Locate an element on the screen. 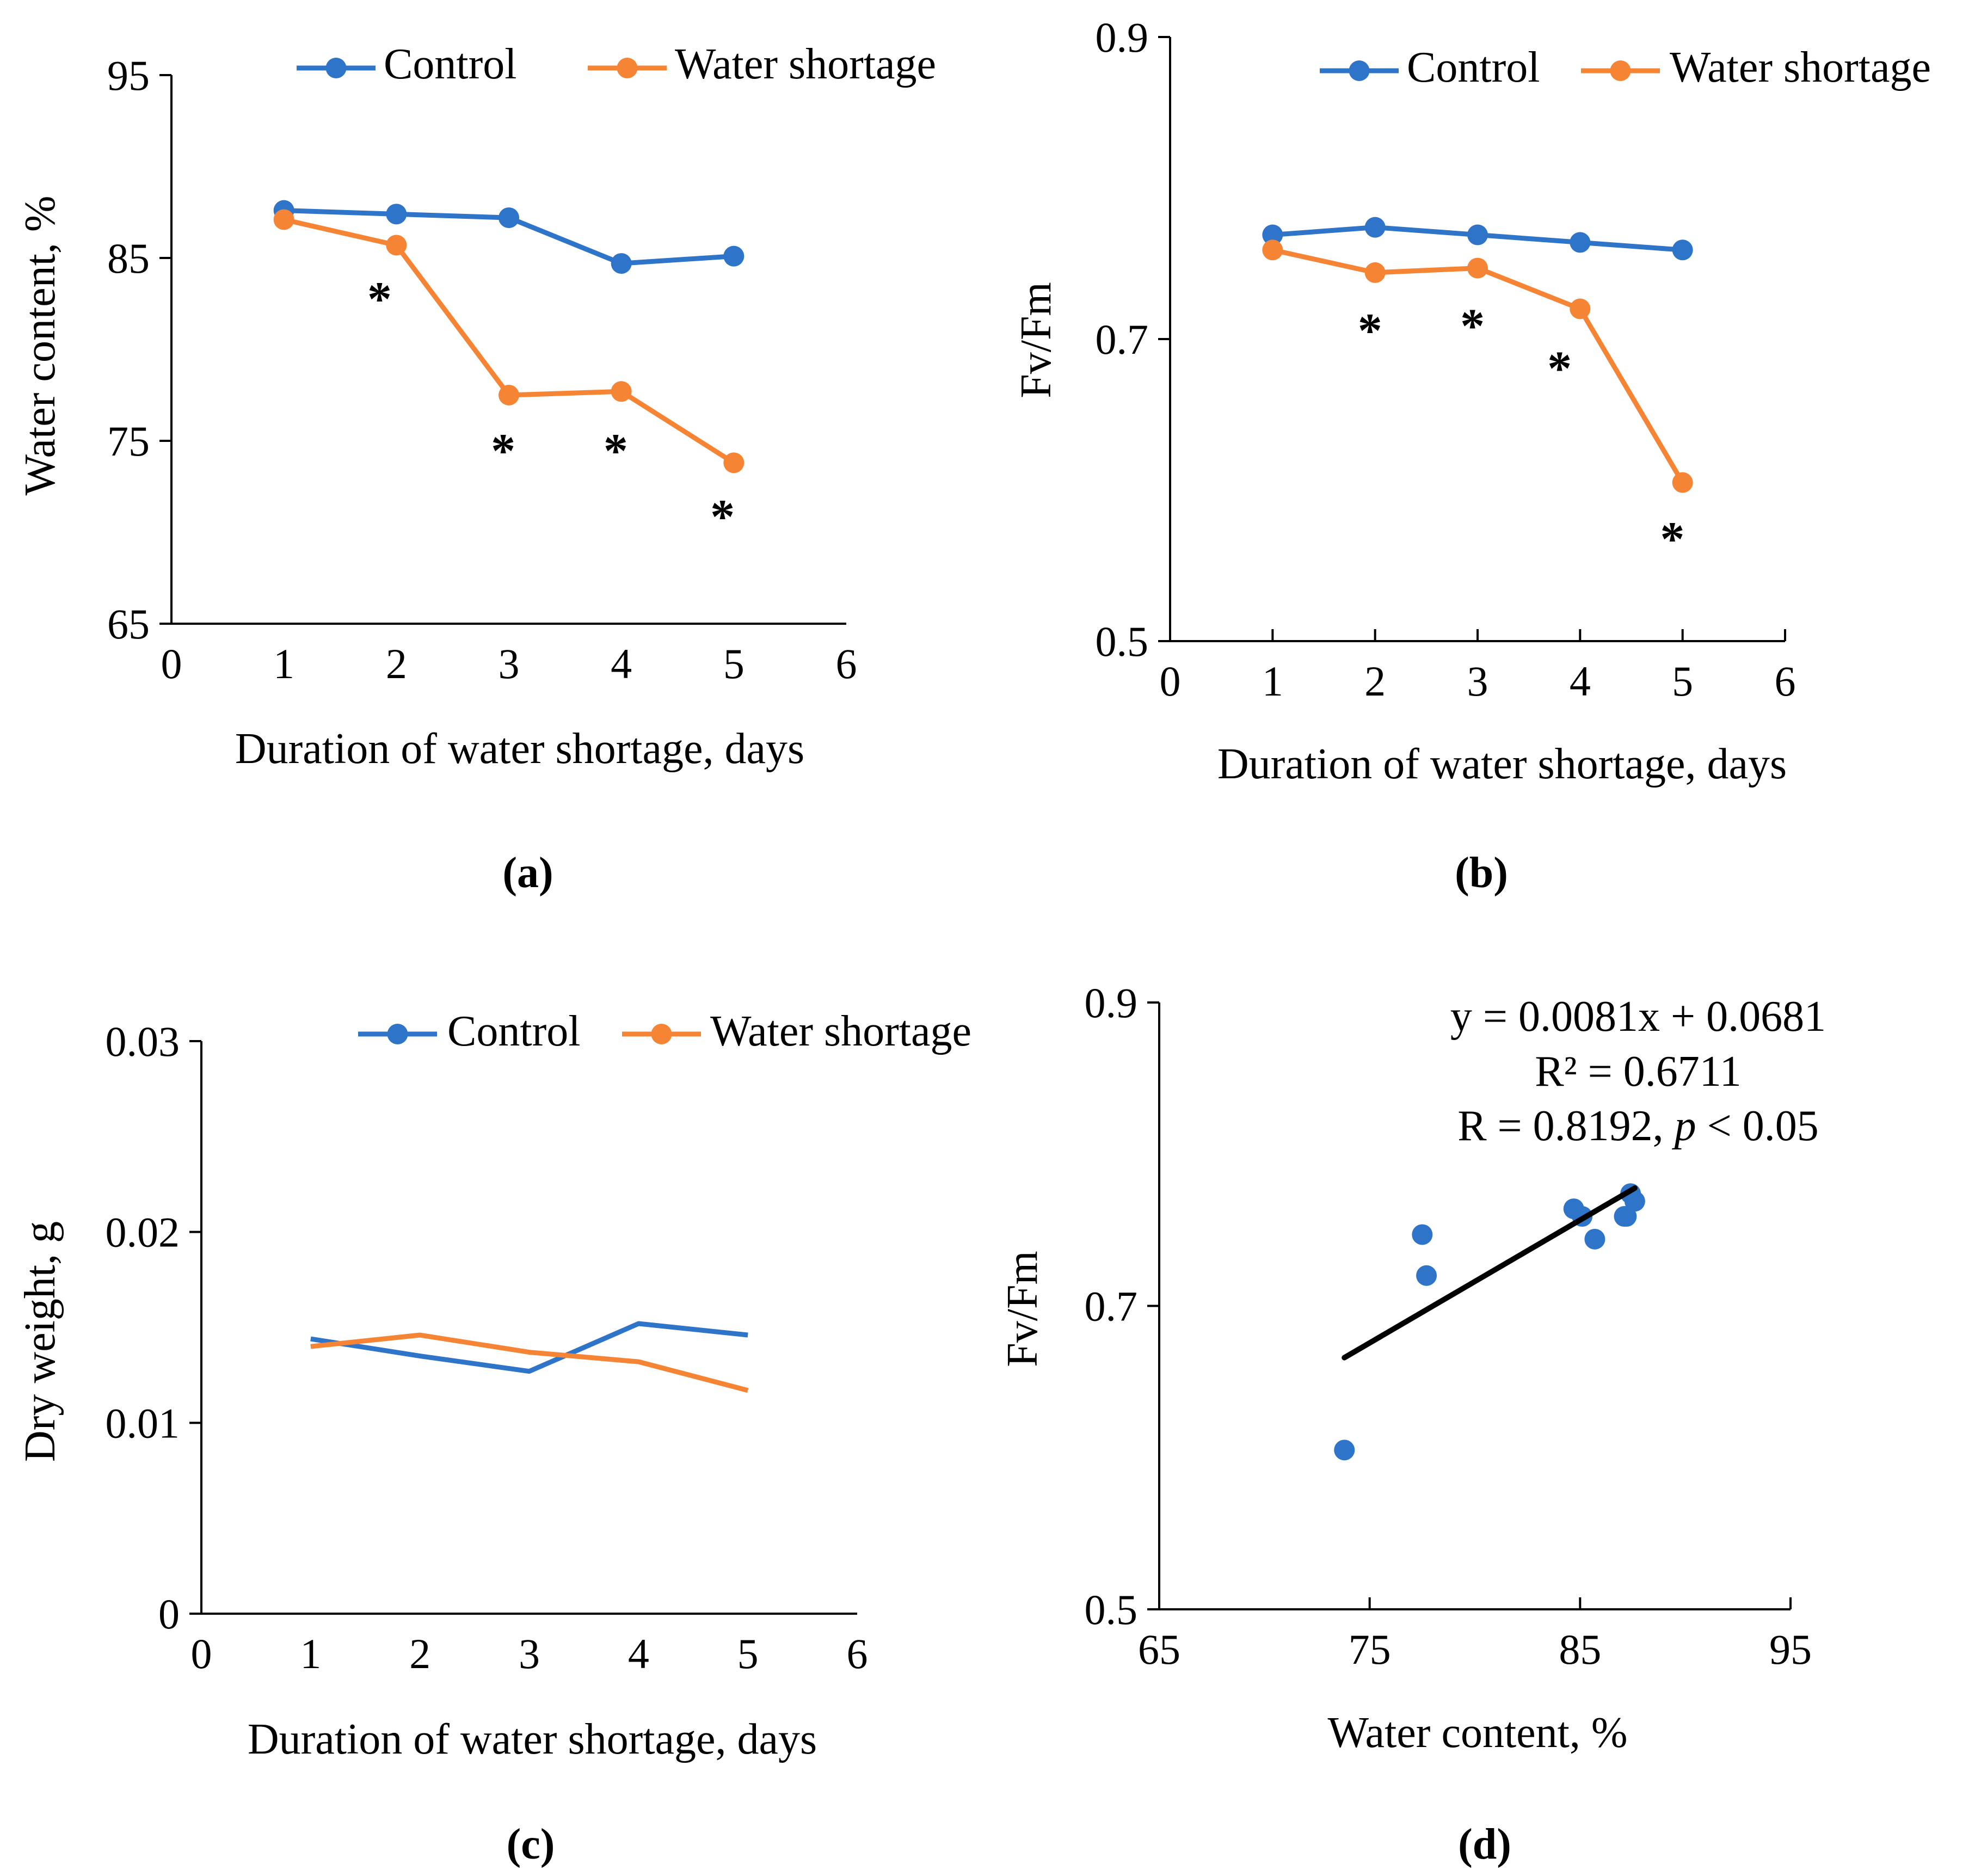  panel-c-x-tick-label: 4 is located at coordinates (638, 1653).